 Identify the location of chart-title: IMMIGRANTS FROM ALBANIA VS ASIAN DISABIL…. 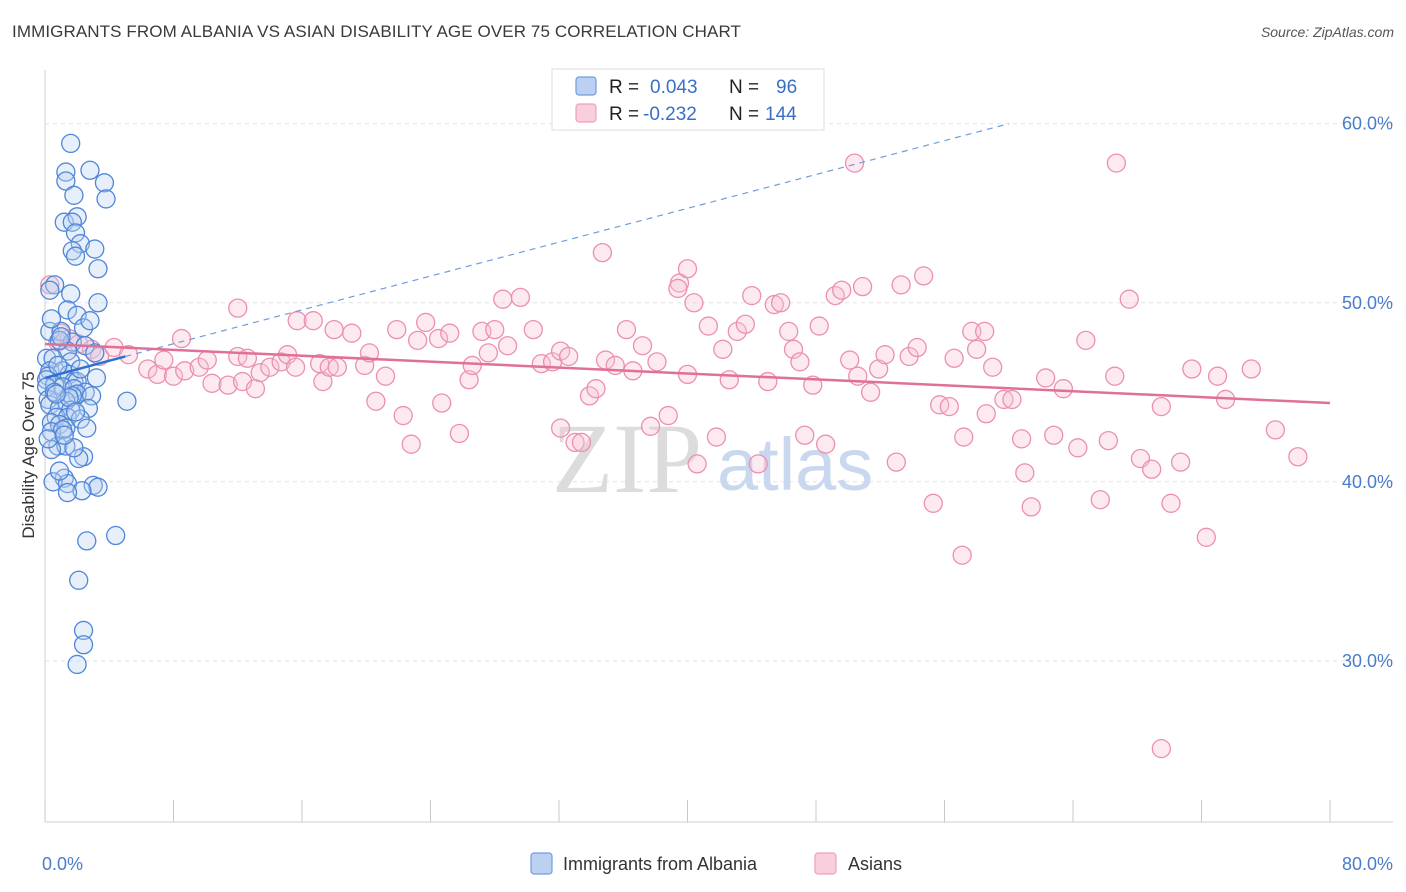
(377, 31).